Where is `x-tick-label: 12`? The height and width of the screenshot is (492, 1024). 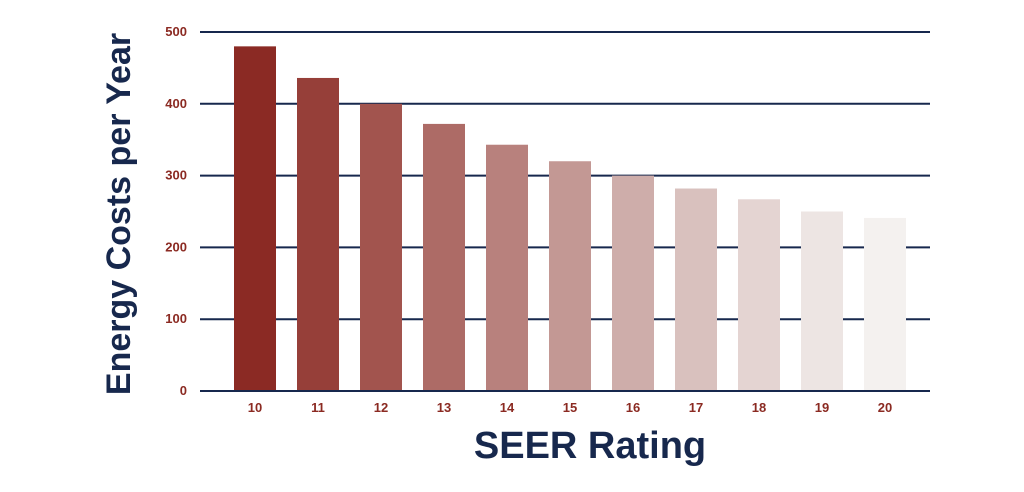 x-tick-label: 12 is located at coordinates (381, 407).